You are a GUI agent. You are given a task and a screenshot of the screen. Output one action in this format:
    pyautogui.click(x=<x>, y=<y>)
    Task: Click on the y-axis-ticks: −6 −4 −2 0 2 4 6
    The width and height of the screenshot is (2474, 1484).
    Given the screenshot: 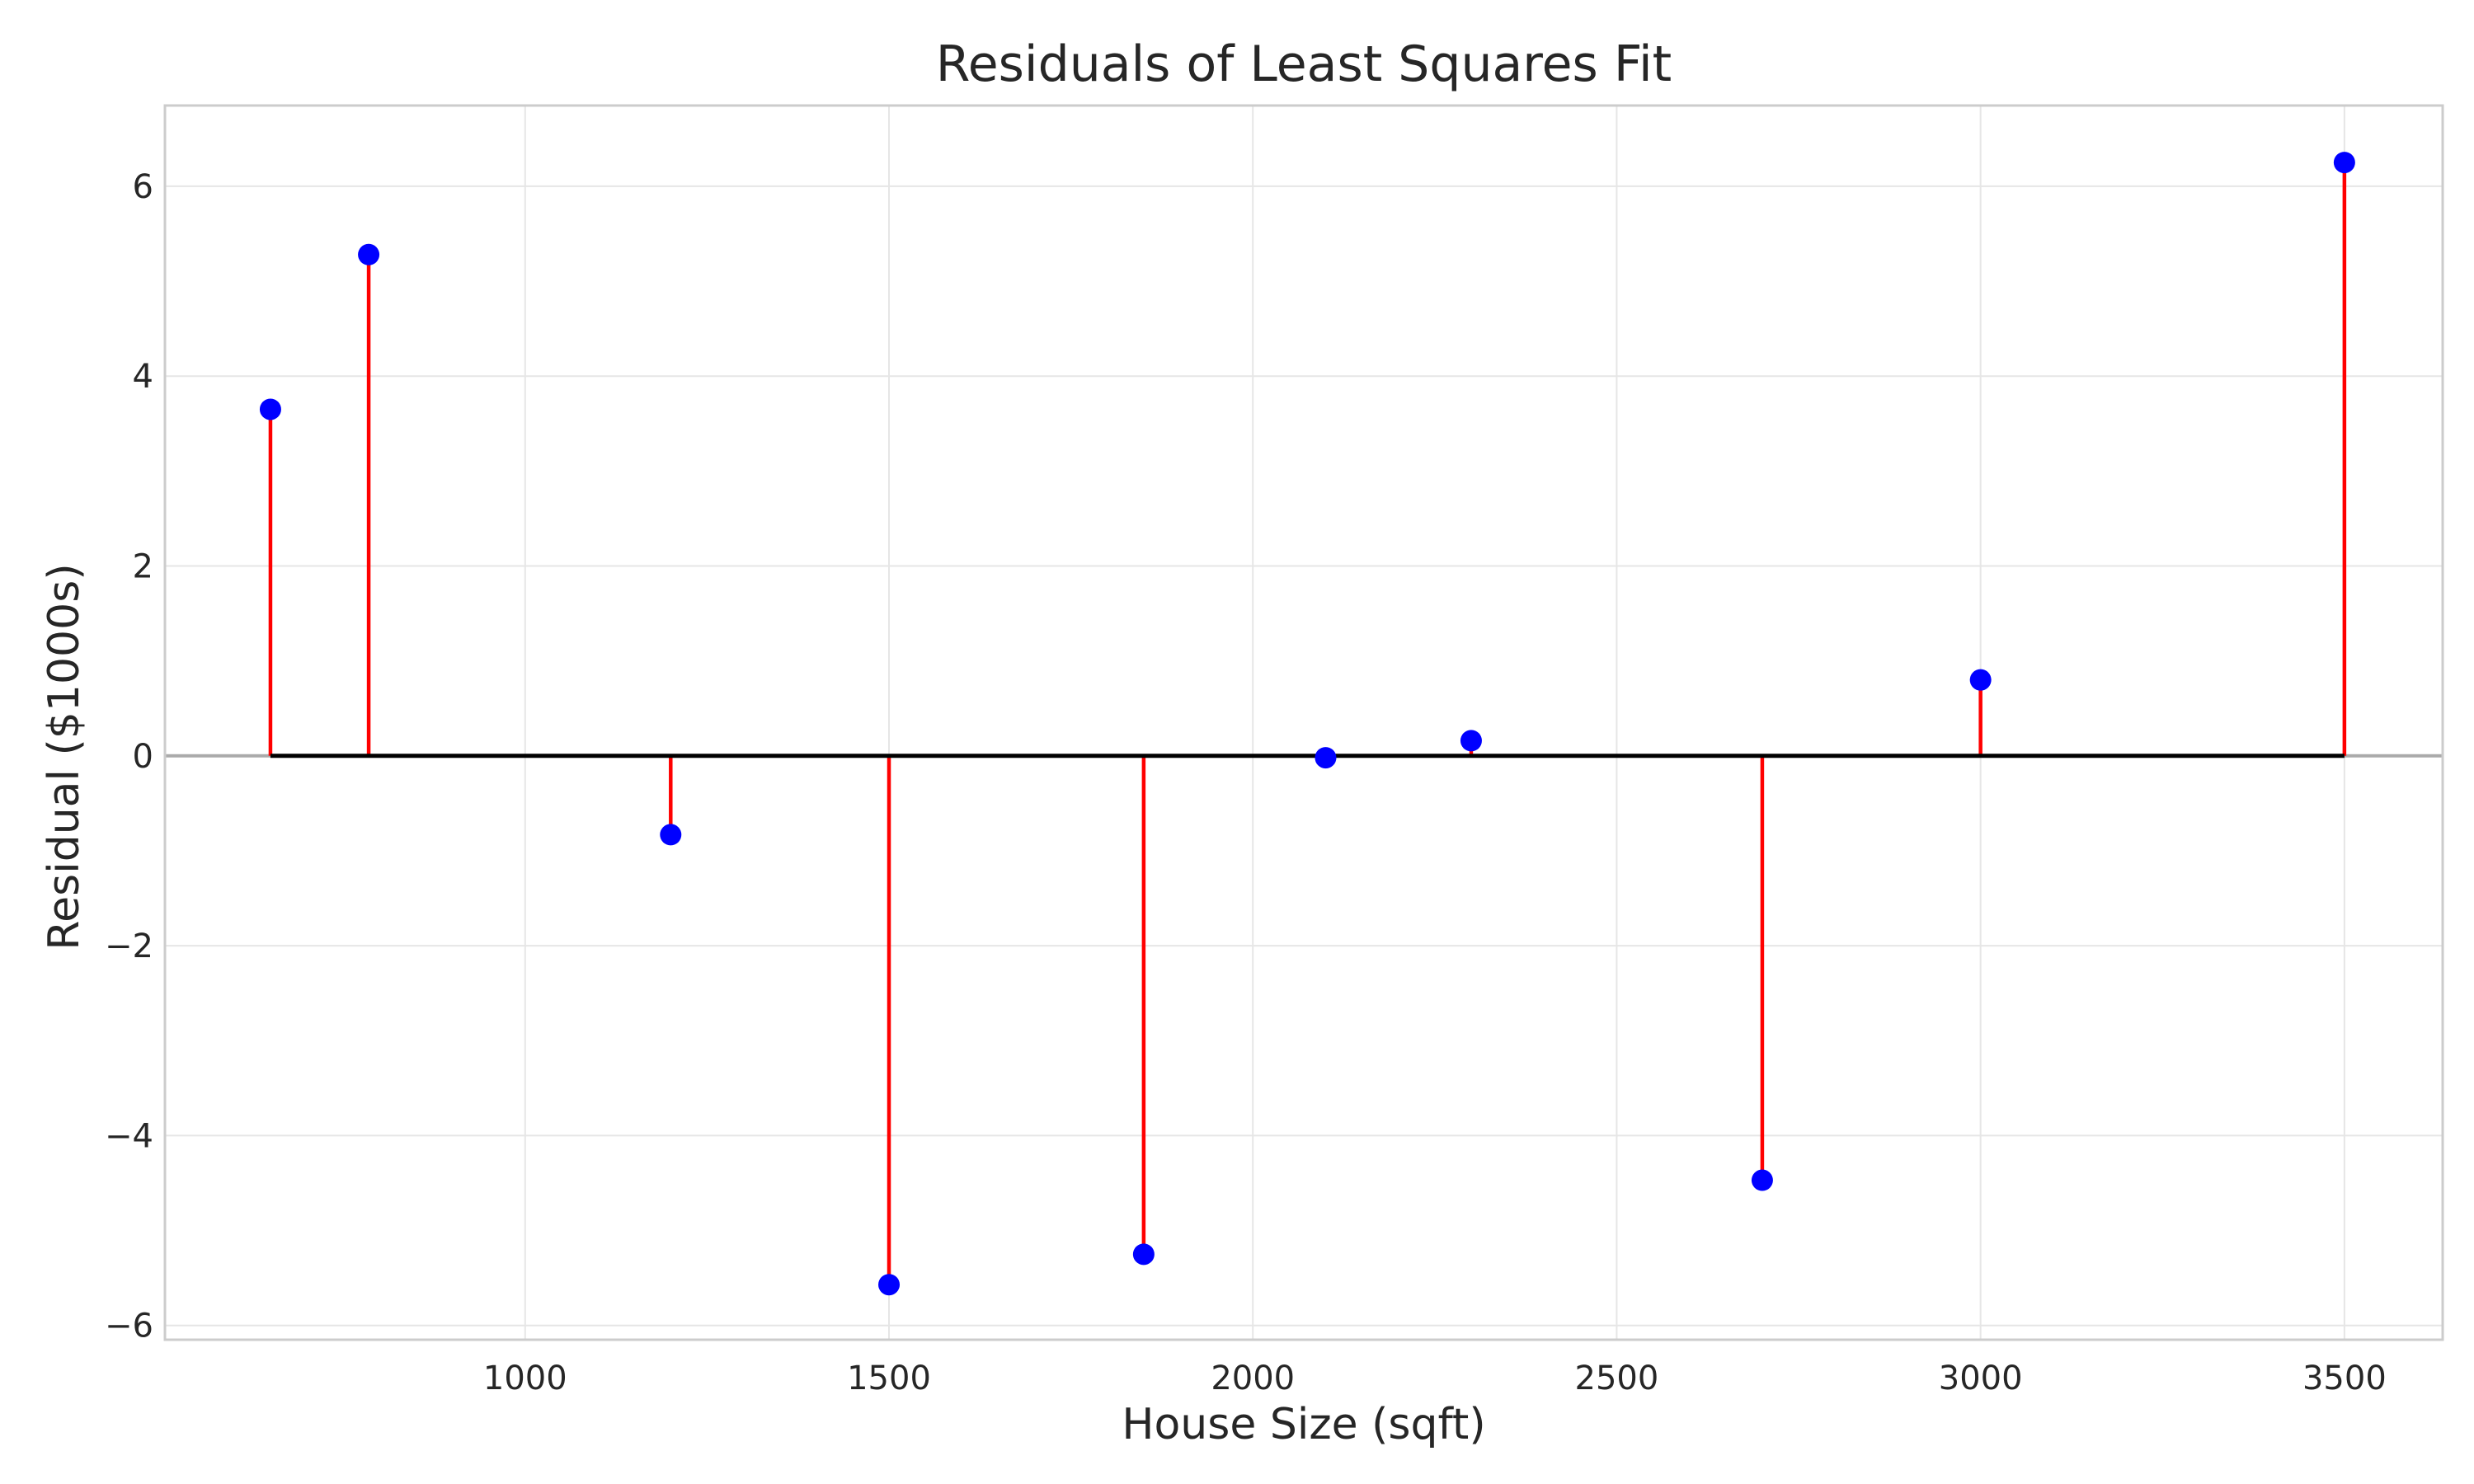 What is the action you would take?
    pyautogui.click(x=129, y=756)
    